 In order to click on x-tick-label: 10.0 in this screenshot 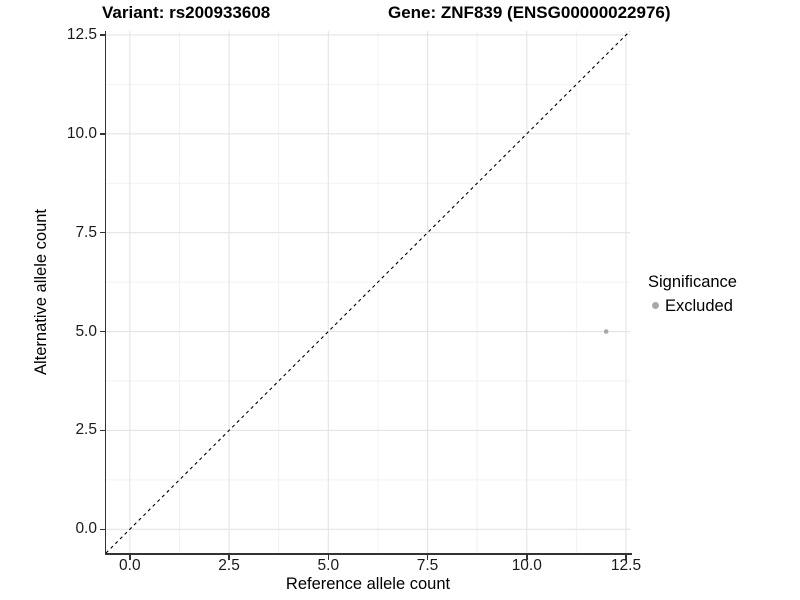, I will do `click(526, 565)`.